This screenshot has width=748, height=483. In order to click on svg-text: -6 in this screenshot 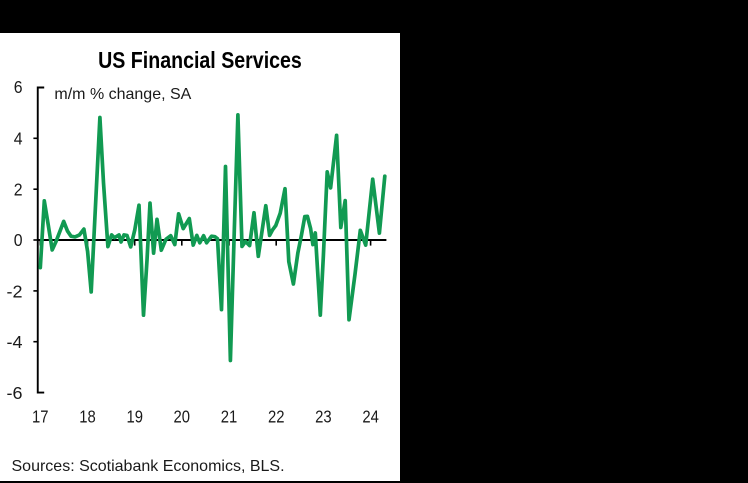, I will do `click(15, 393)`.